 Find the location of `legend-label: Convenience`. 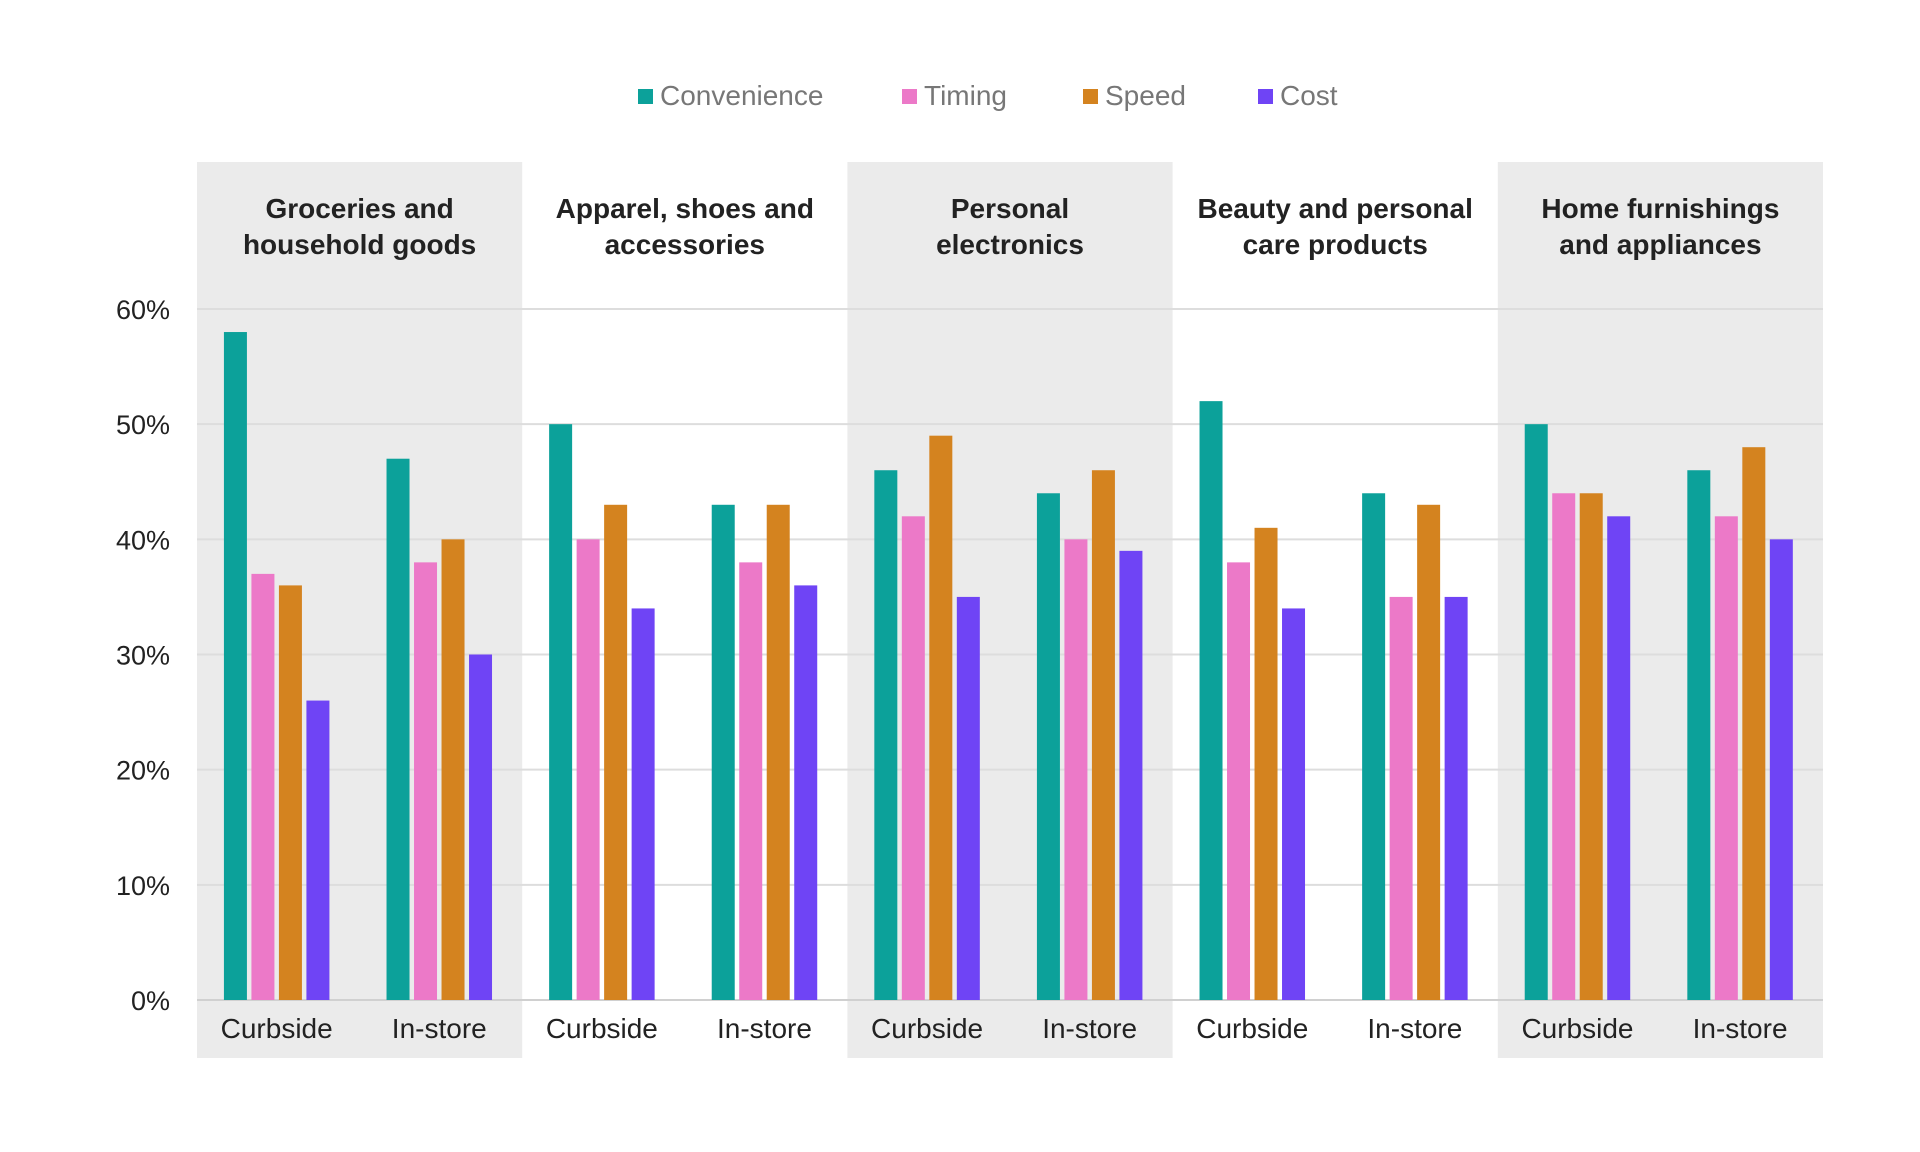

legend-label: Convenience is located at coordinates (741, 95).